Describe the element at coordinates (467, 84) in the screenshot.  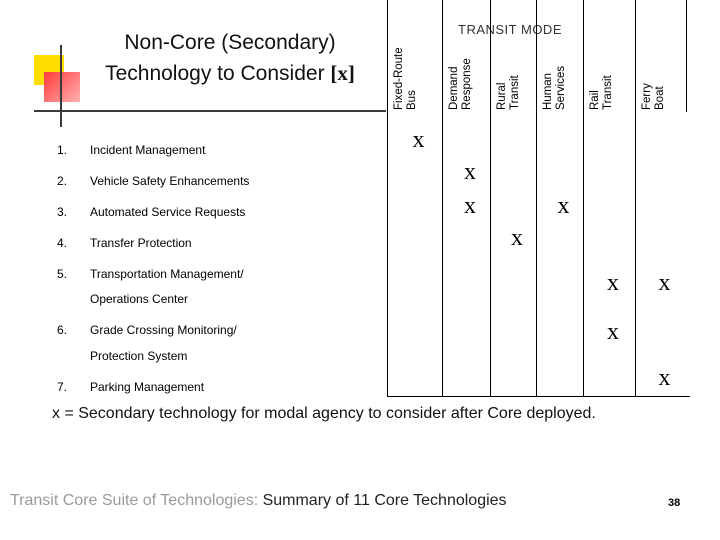
I see `column-header-line2: Response` at that location.